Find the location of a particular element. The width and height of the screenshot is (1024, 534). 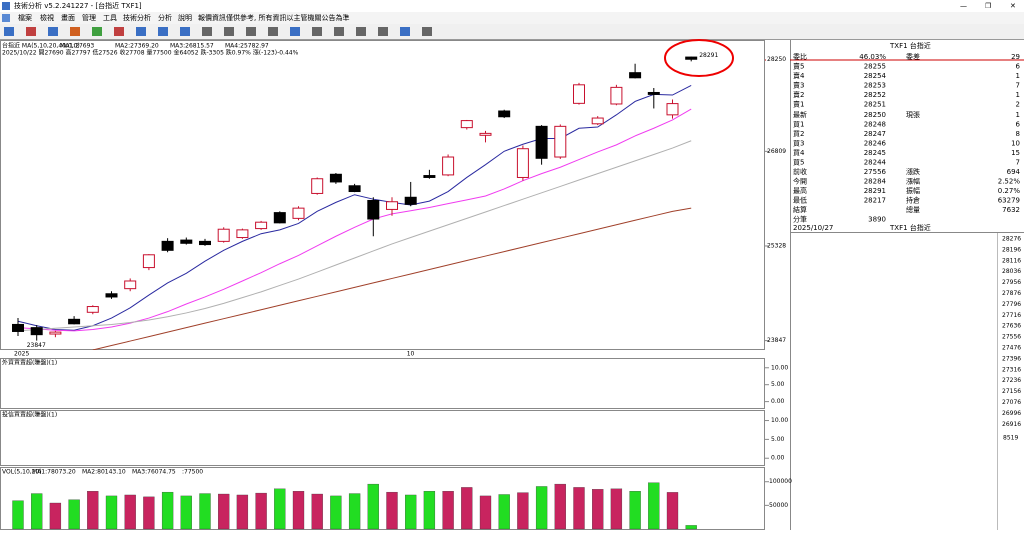

quote-value: 2.52% is located at coordinates (1009, 182).